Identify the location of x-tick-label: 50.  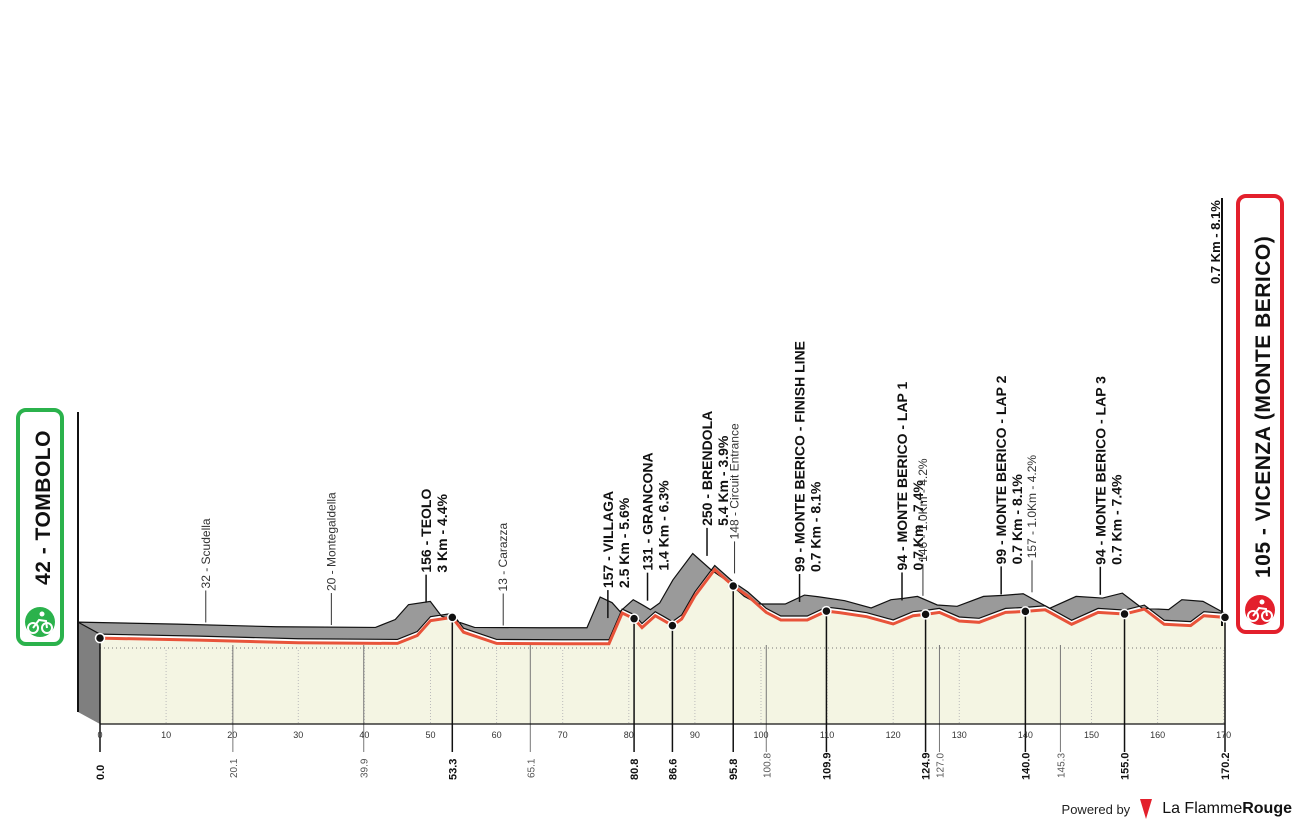
(430, 735).